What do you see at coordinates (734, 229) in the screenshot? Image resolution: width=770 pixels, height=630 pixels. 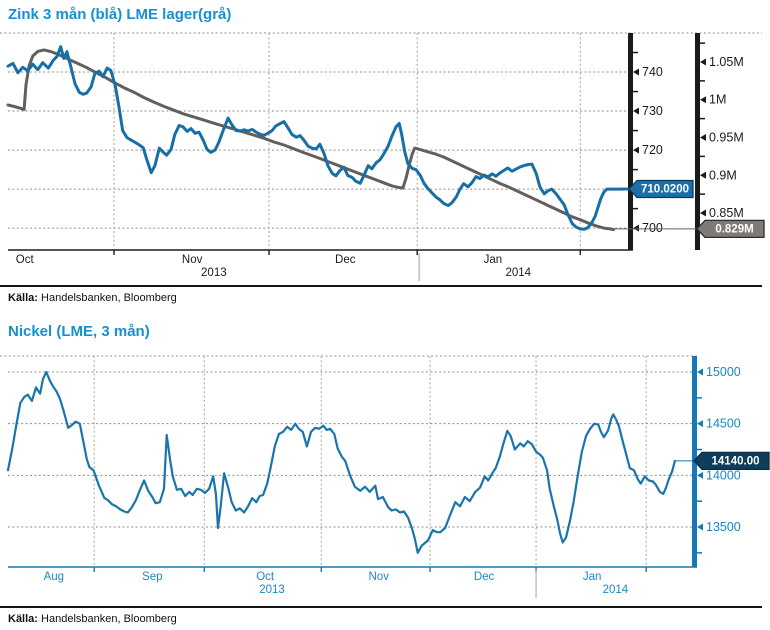 I see `badge-value-text: 0.829M` at bounding box center [734, 229].